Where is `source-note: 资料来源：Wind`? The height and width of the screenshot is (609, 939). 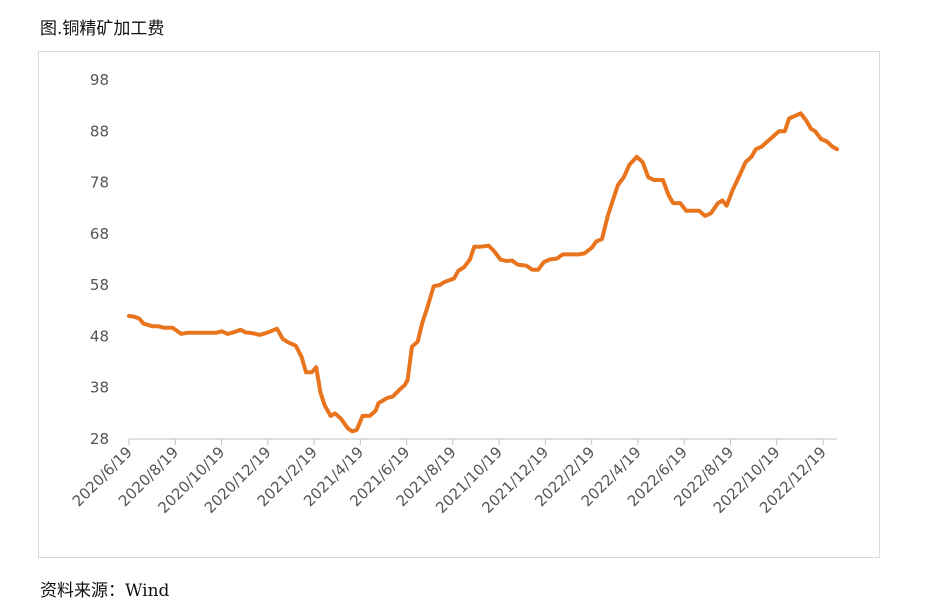 source-note: 资料来源：Wind is located at coordinates (105, 591).